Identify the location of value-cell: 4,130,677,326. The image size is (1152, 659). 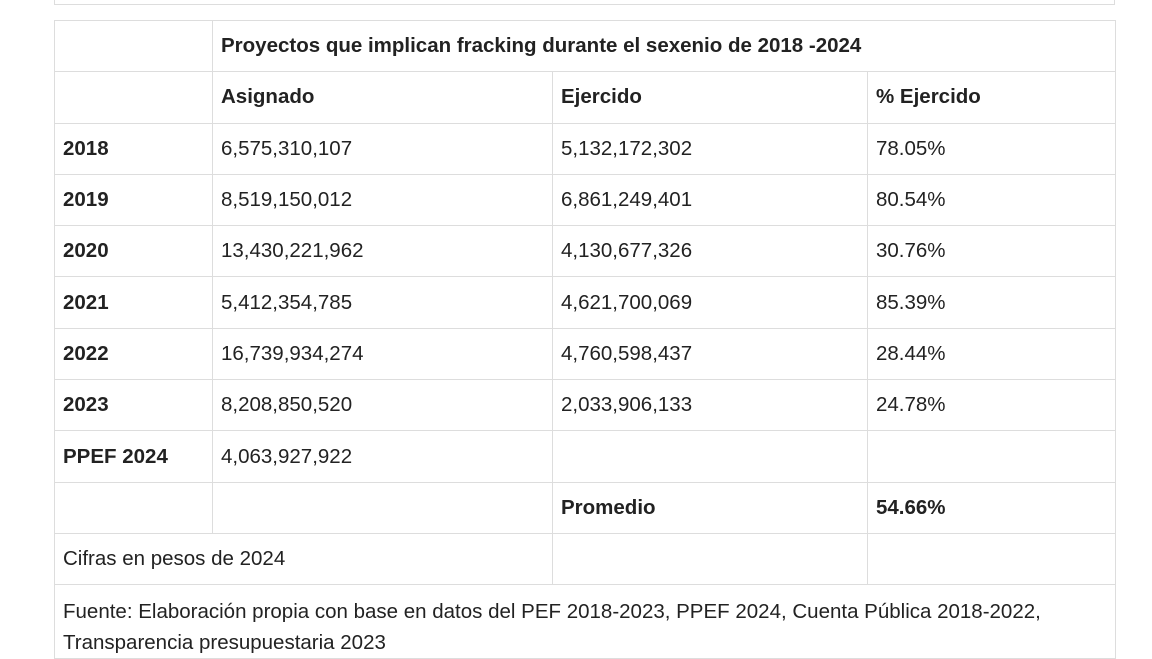
(710, 251).